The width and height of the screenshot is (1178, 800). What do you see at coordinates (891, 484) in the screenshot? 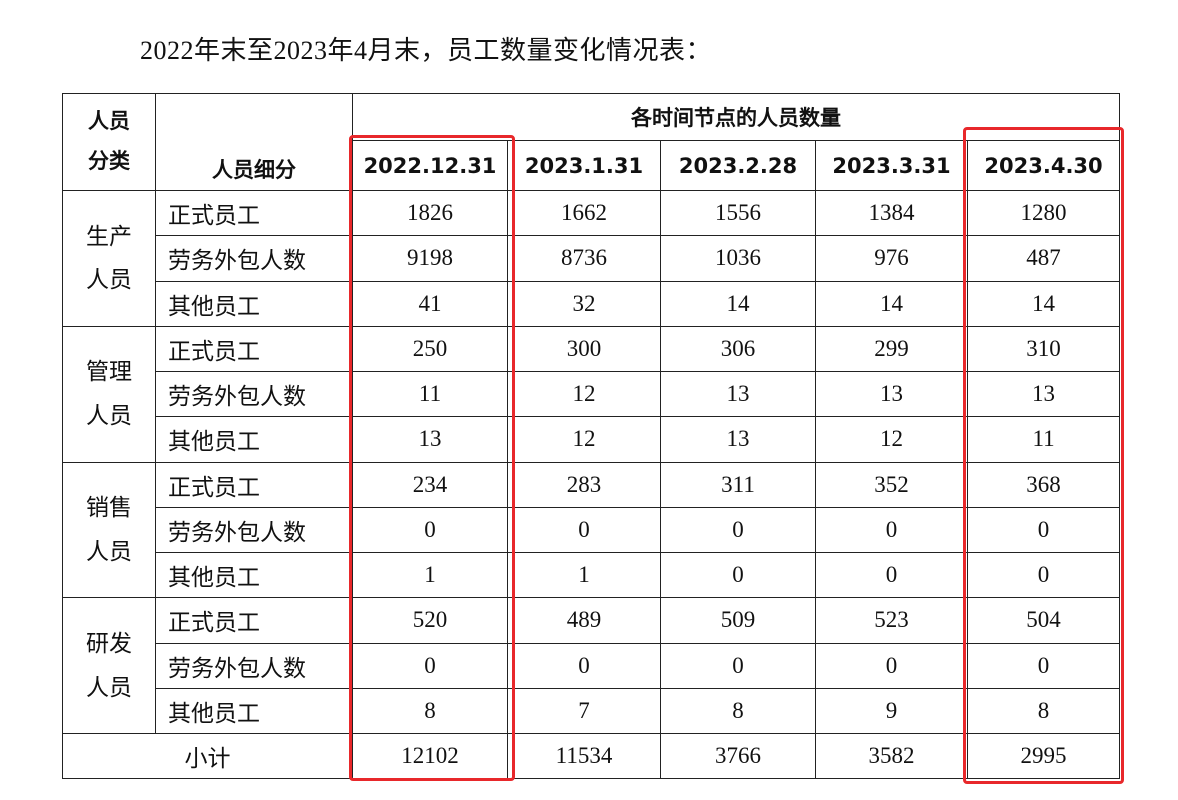
I see `value-cell: 352` at bounding box center [891, 484].